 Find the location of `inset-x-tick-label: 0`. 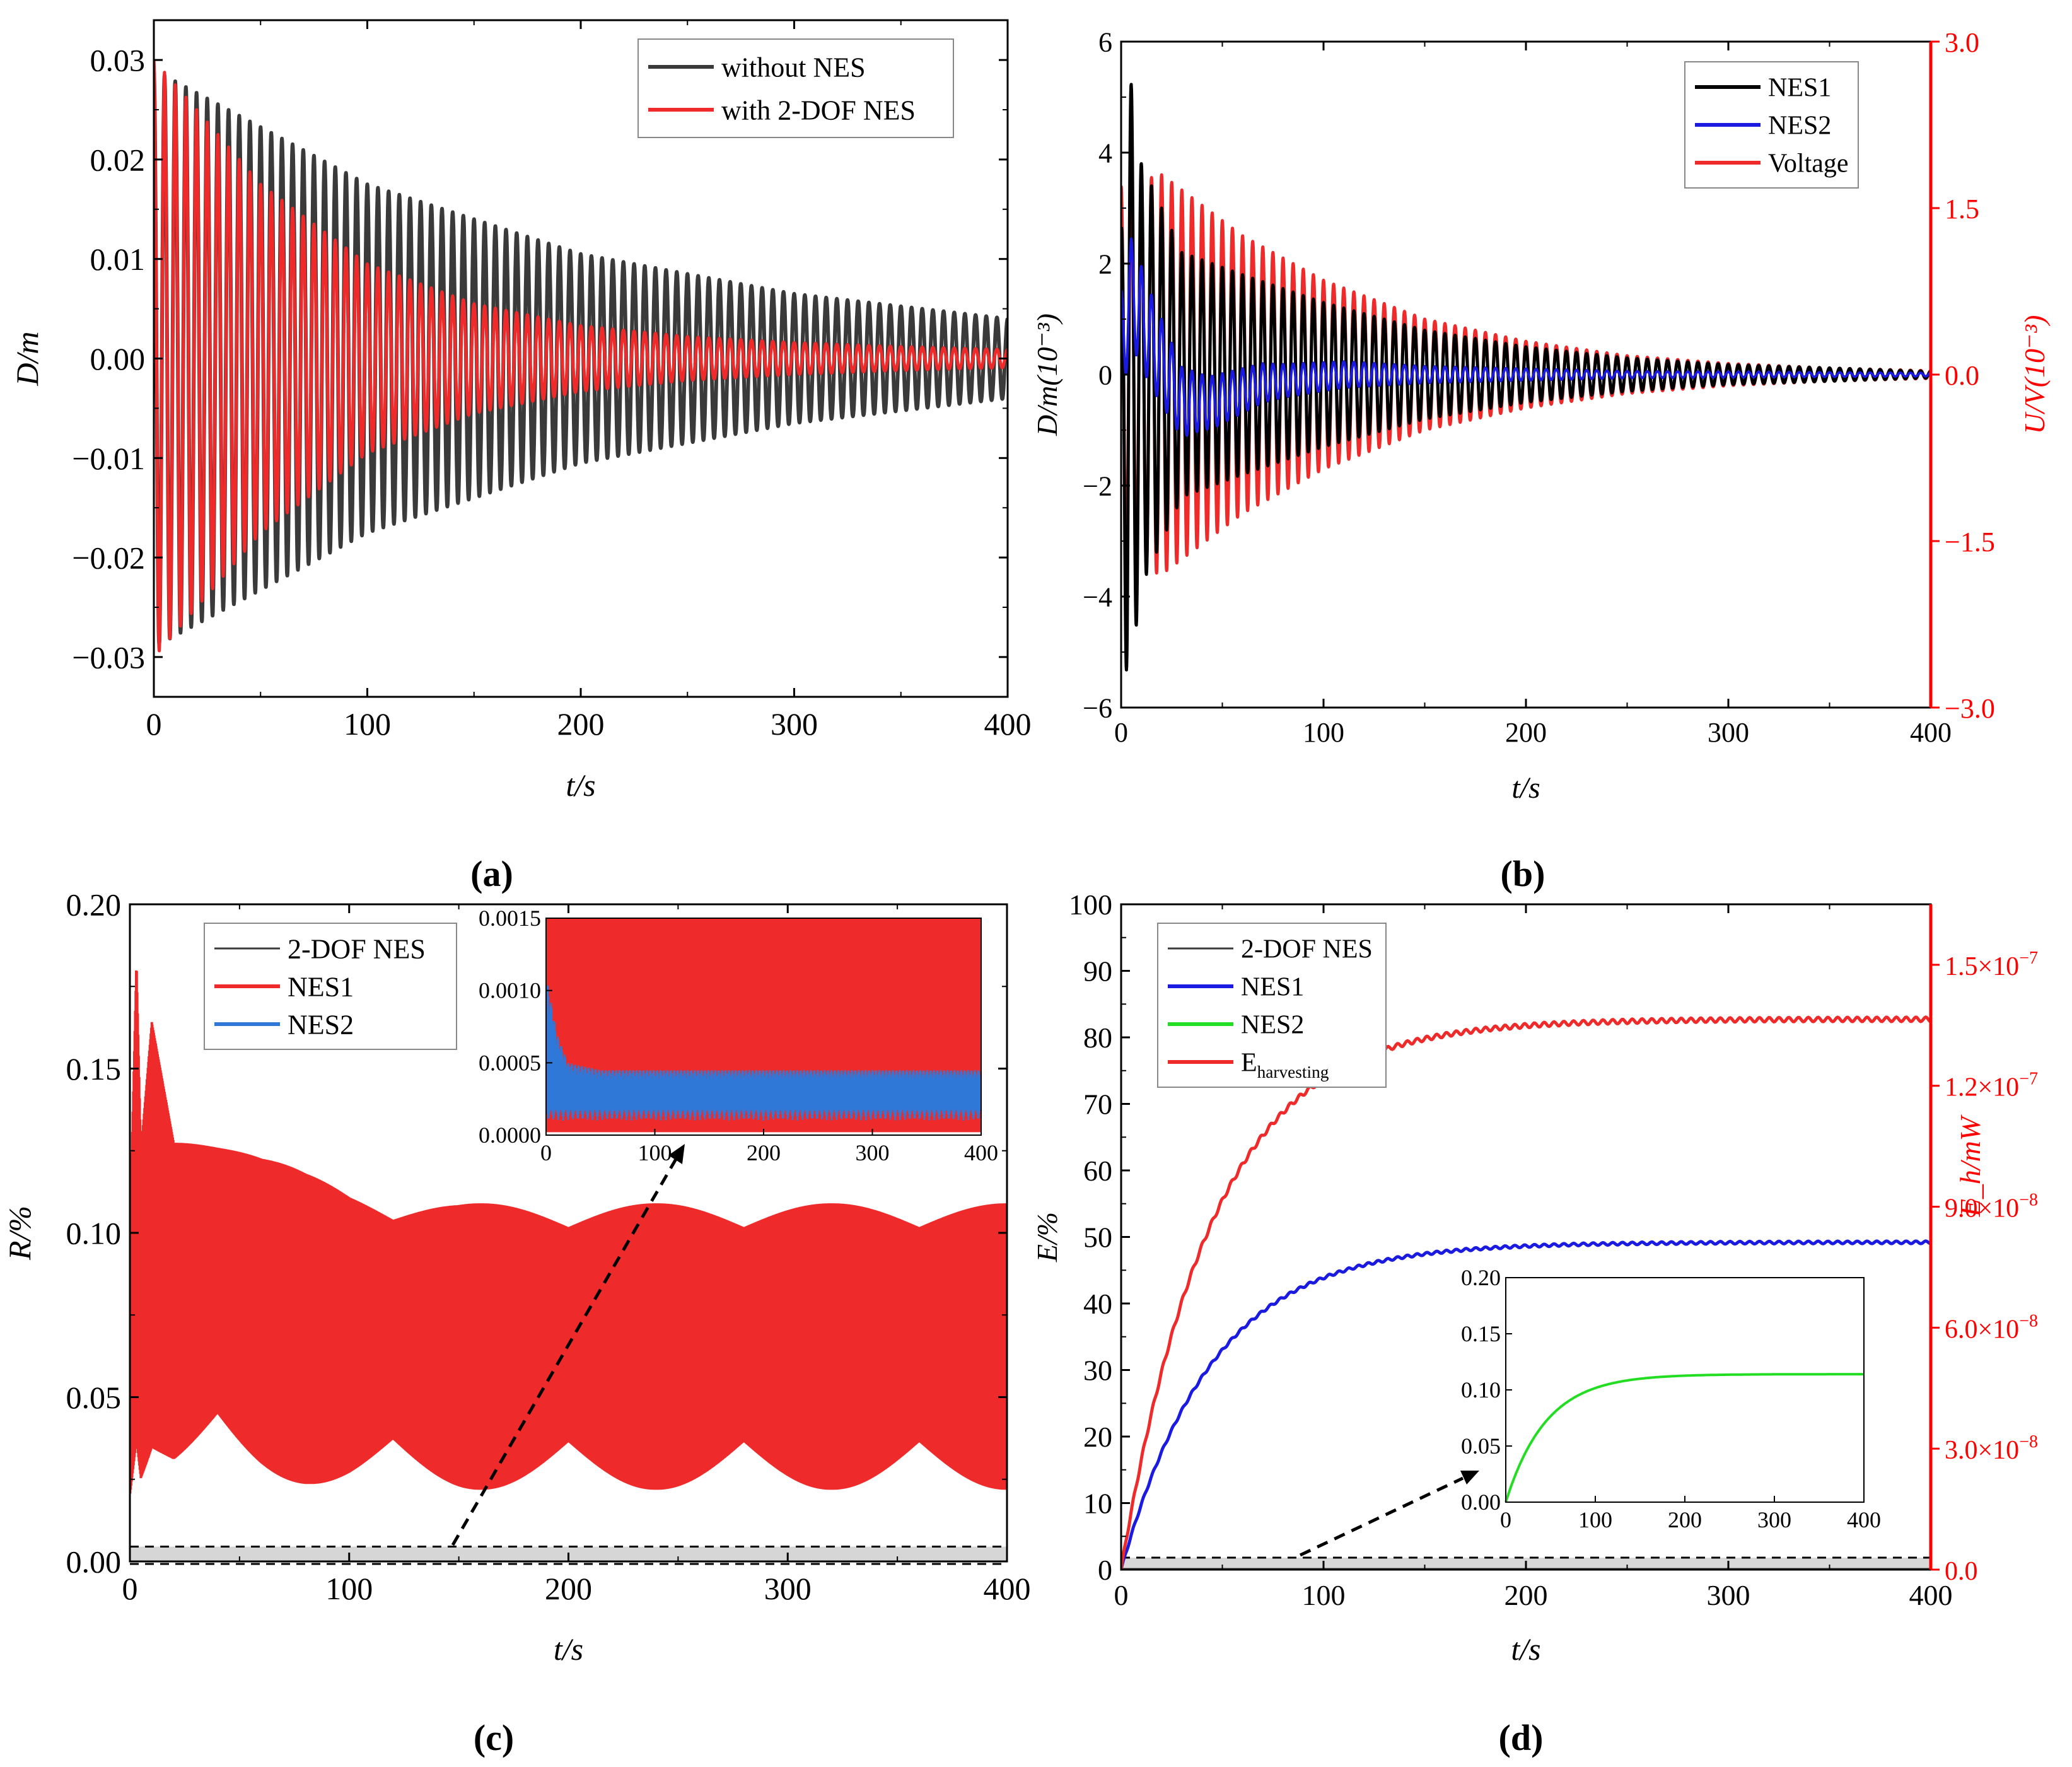

inset-x-tick-label: 0 is located at coordinates (546, 1152).